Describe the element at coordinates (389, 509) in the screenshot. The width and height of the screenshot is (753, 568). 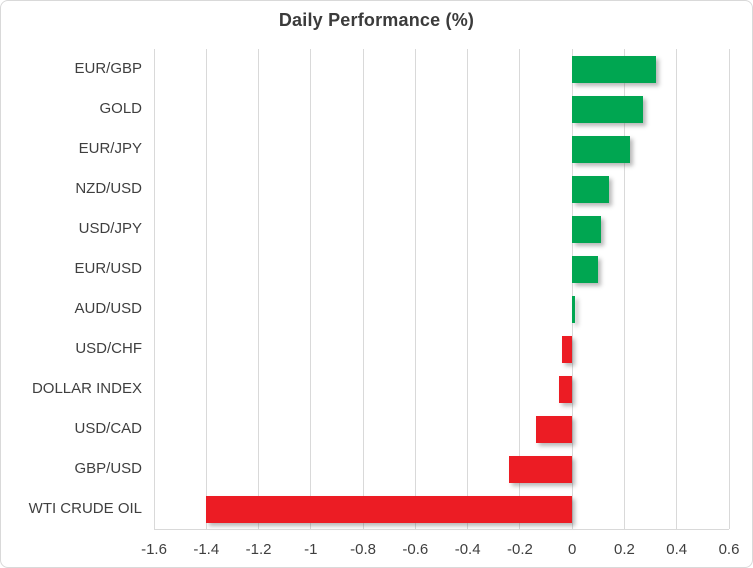
I see `bar-wti-crude-oil` at that location.